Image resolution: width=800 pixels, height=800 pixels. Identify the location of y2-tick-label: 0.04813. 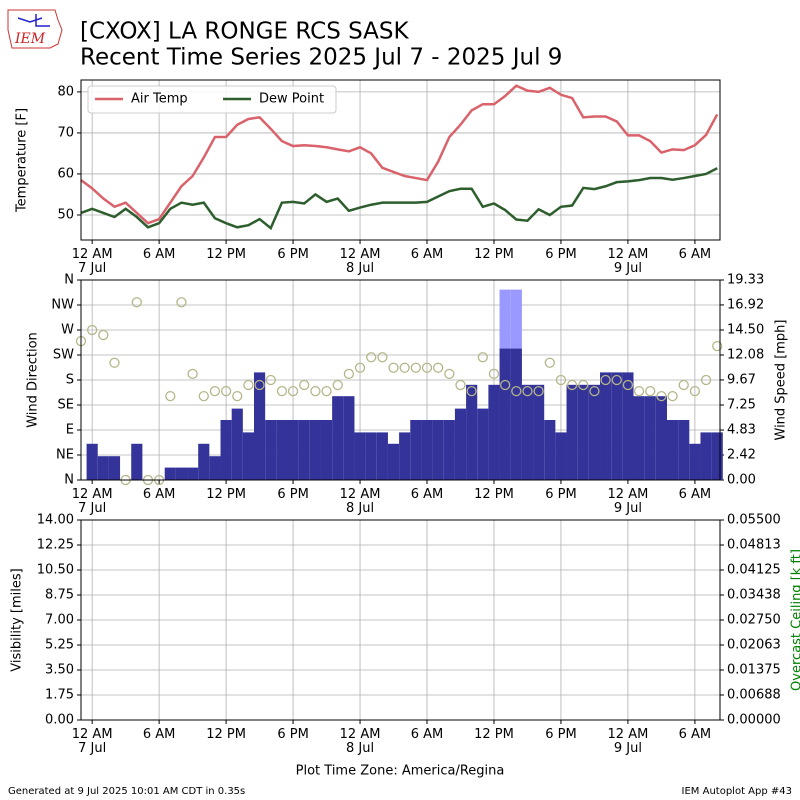
(754, 545).